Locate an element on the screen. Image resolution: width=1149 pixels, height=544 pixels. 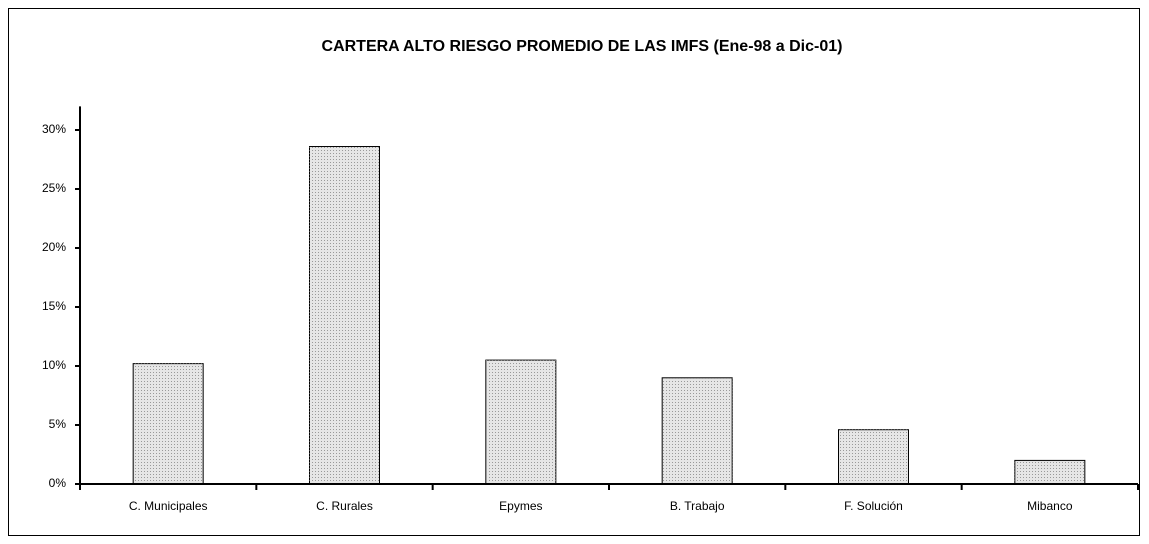
y-tick-label: 25% is located at coordinates (54, 188).